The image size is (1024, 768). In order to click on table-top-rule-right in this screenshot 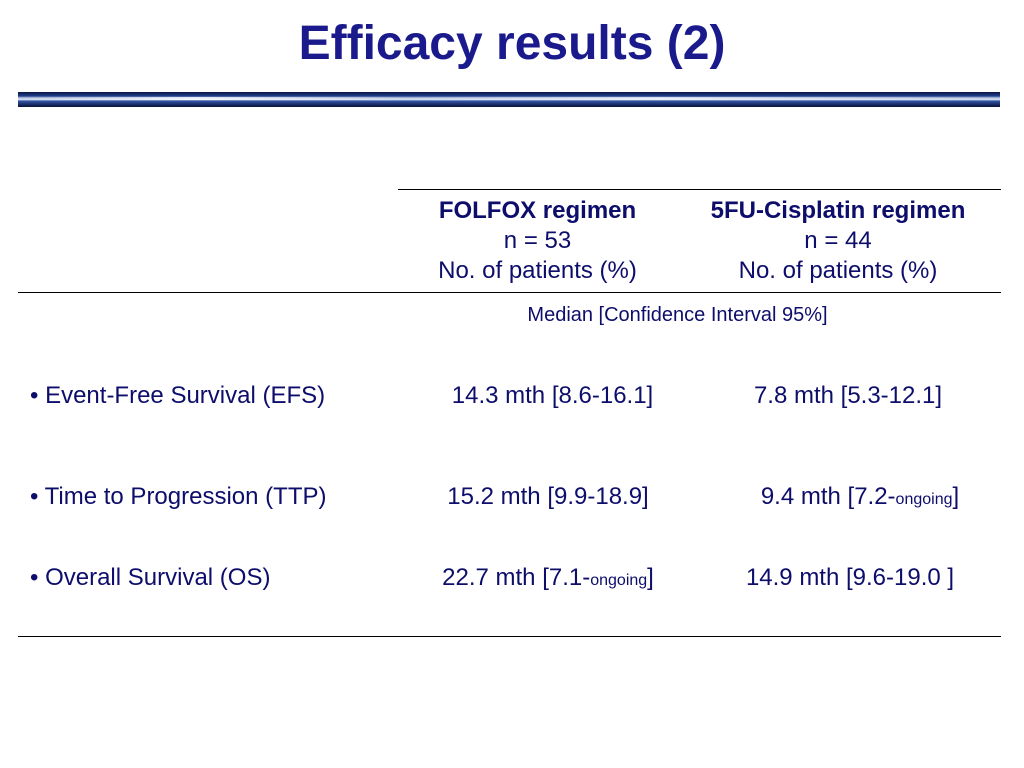, I will do `click(699, 189)`.